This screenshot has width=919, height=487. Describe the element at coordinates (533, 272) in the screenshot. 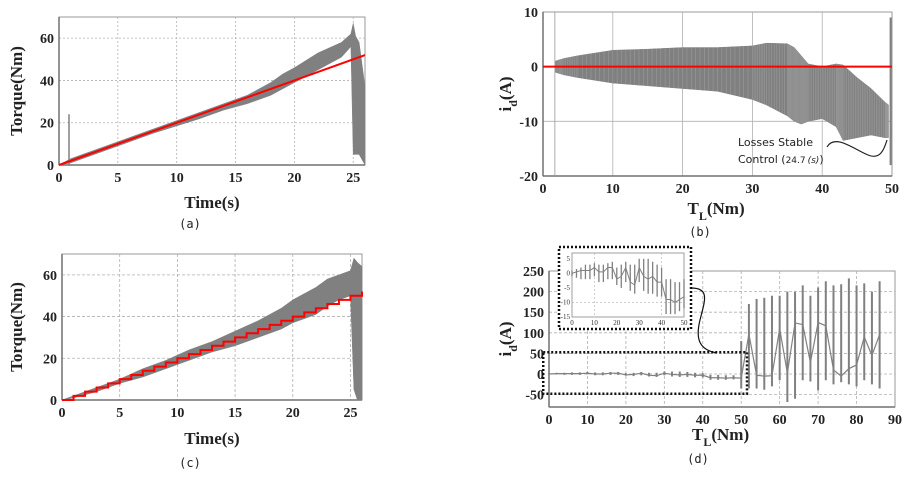

I see `y-tick-label: 250` at that location.